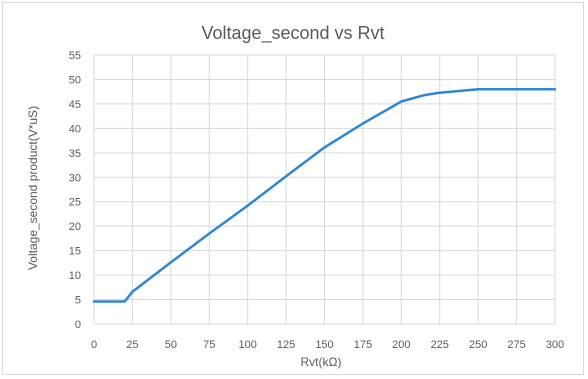  I want to click on x-tick-label: 0, so click(94, 345).